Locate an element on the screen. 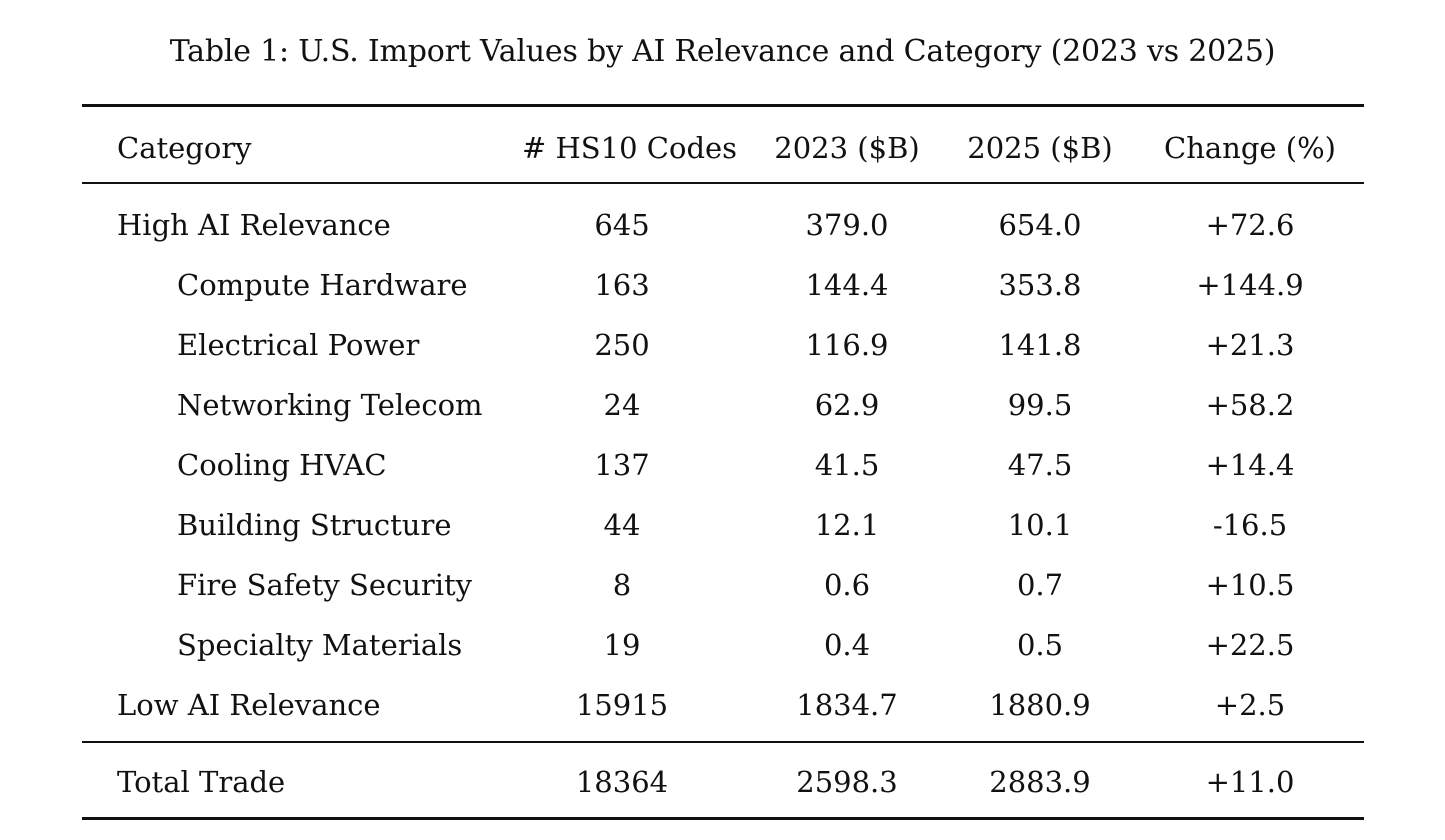 This screenshot has height=840, width=1445. table-row: Building Structure 44 12.1 10.1 -16.5 is located at coordinates (723, 525).